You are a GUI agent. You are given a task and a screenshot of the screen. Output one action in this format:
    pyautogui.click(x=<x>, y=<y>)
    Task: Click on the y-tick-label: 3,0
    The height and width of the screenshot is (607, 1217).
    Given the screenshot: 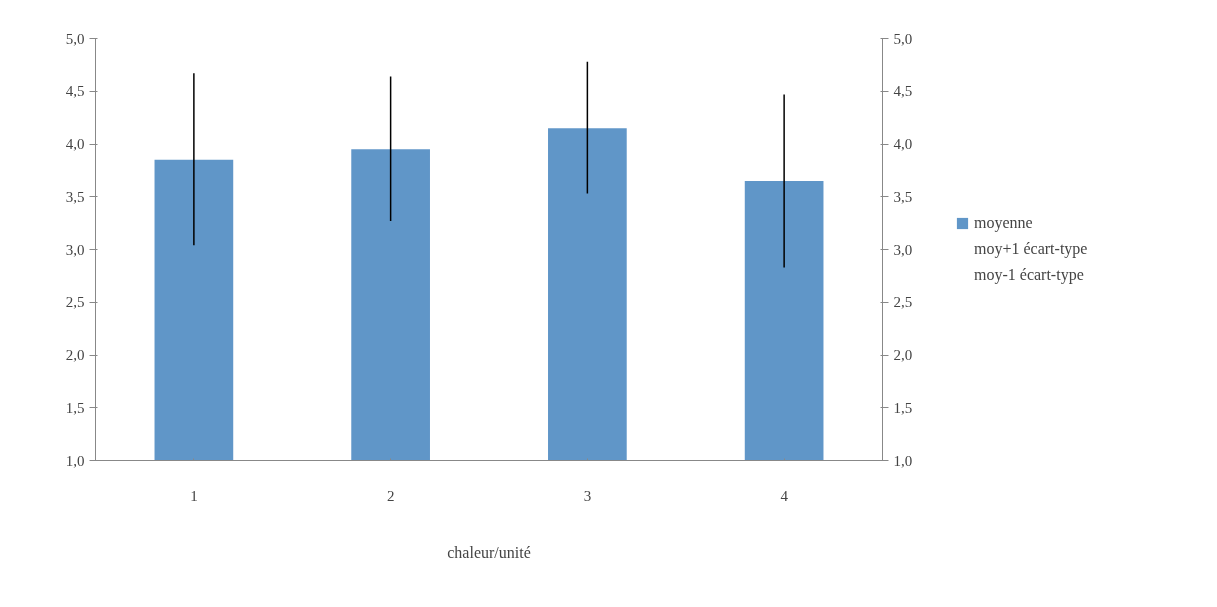 What is the action you would take?
    pyautogui.click(x=75, y=249)
    